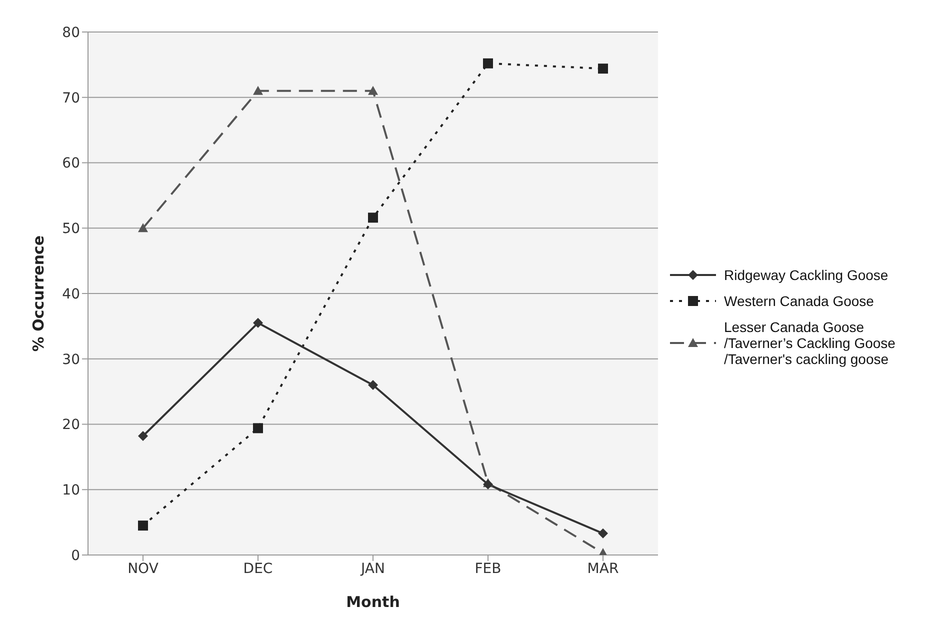 This screenshot has height=633, width=933. What do you see at coordinates (71, 164) in the screenshot?
I see `y-tick-label: 60` at bounding box center [71, 164].